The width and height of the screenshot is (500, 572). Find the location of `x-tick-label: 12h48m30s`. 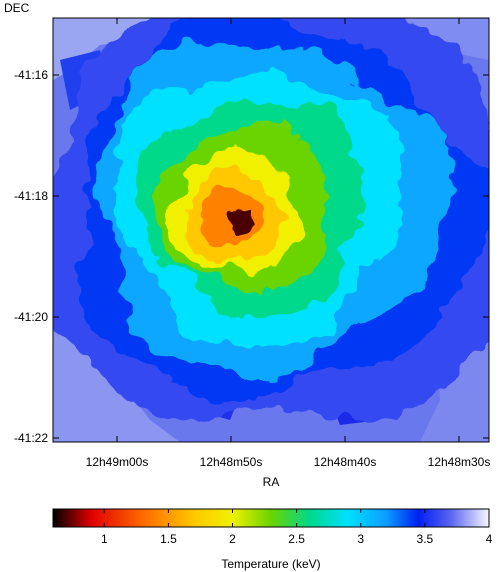

x-tick-label: 12h48m30s is located at coordinates (459, 462).